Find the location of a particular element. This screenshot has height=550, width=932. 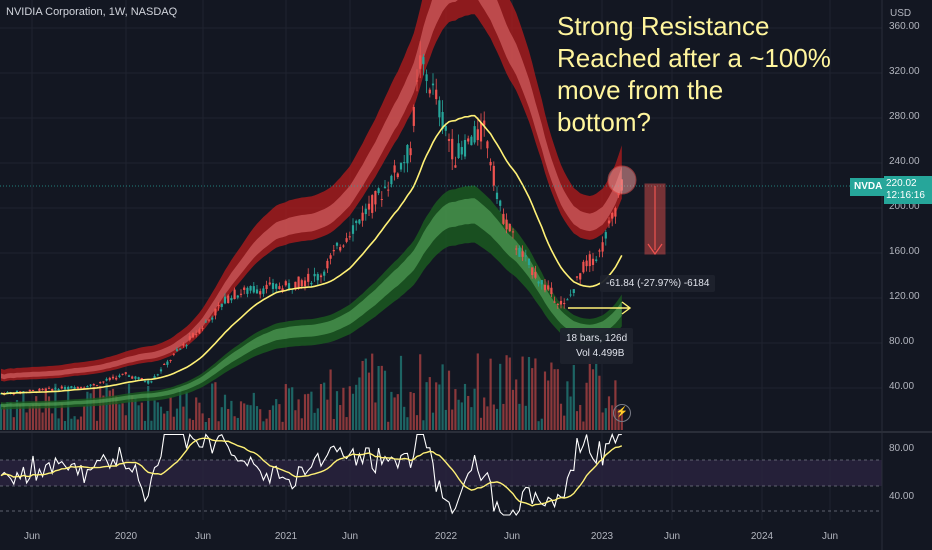

time-tick-label: 2022 is located at coordinates (446, 536).